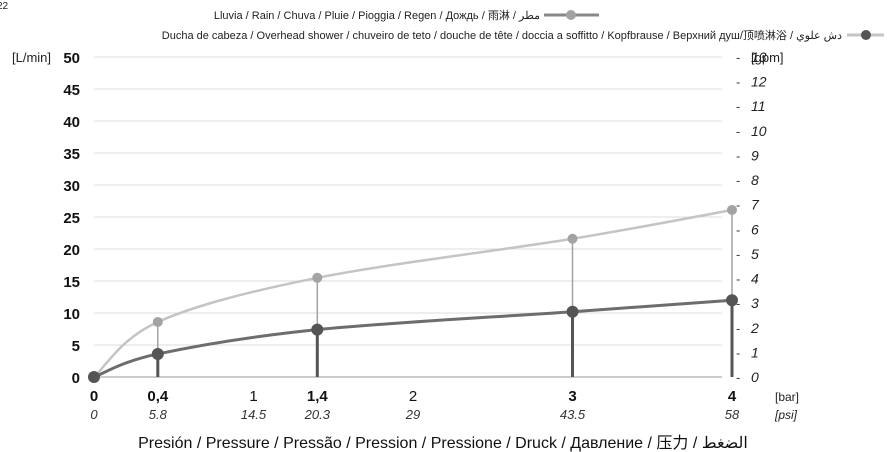 Image resolution: width=887 pixels, height=452 pixels. What do you see at coordinates (767, 57) in the screenshot?
I see `y-axis-label-right: [gpm]` at bounding box center [767, 57].